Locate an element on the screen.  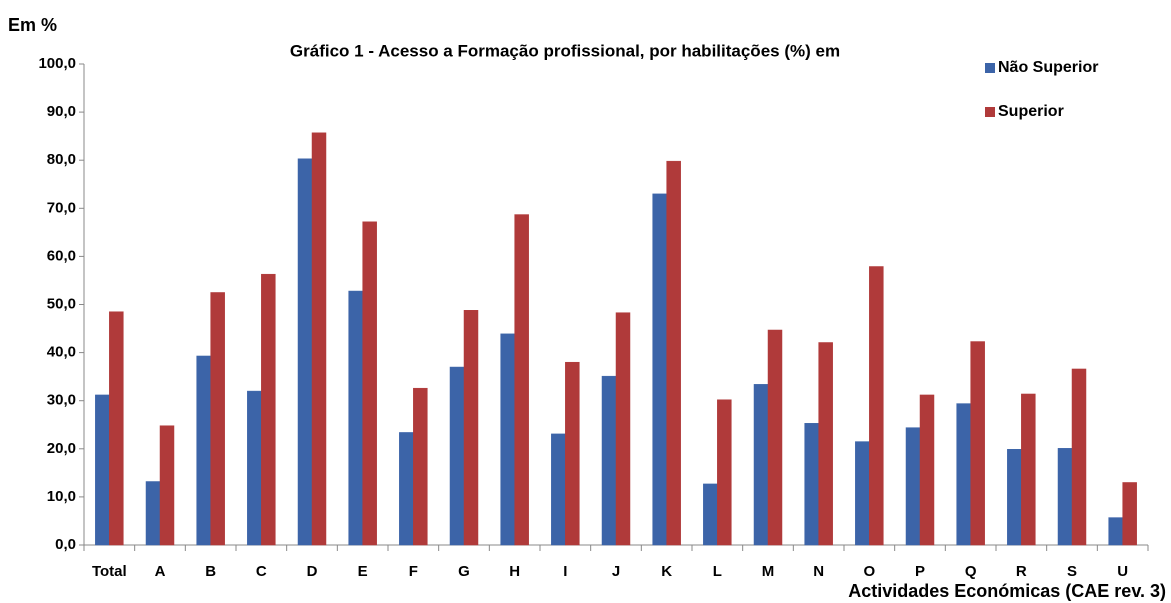
legend-label: Superior is located at coordinates (1031, 111).